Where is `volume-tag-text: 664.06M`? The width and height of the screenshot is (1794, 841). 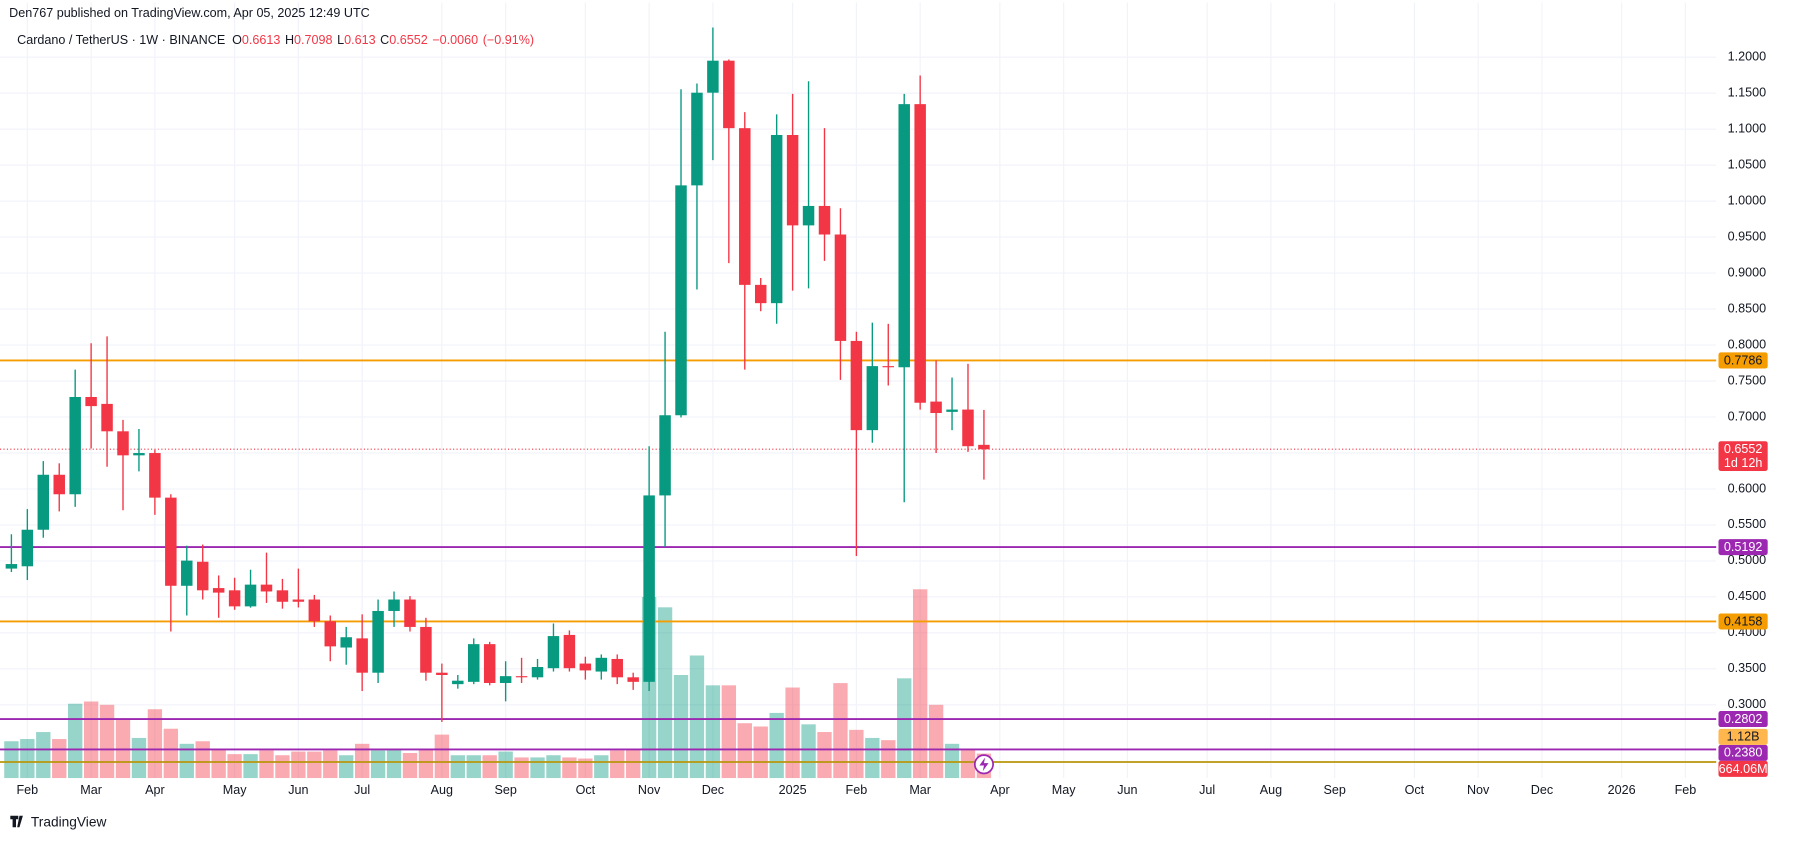 volume-tag-text: 664.06M is located at coordinates (1743, 769).